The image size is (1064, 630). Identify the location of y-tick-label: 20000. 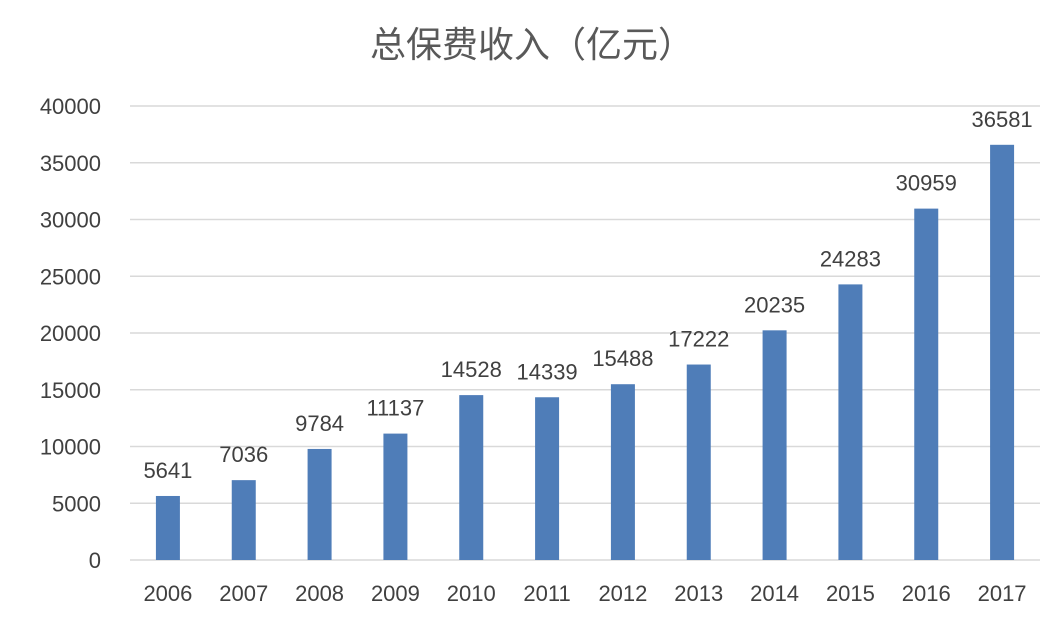
(70, 333).